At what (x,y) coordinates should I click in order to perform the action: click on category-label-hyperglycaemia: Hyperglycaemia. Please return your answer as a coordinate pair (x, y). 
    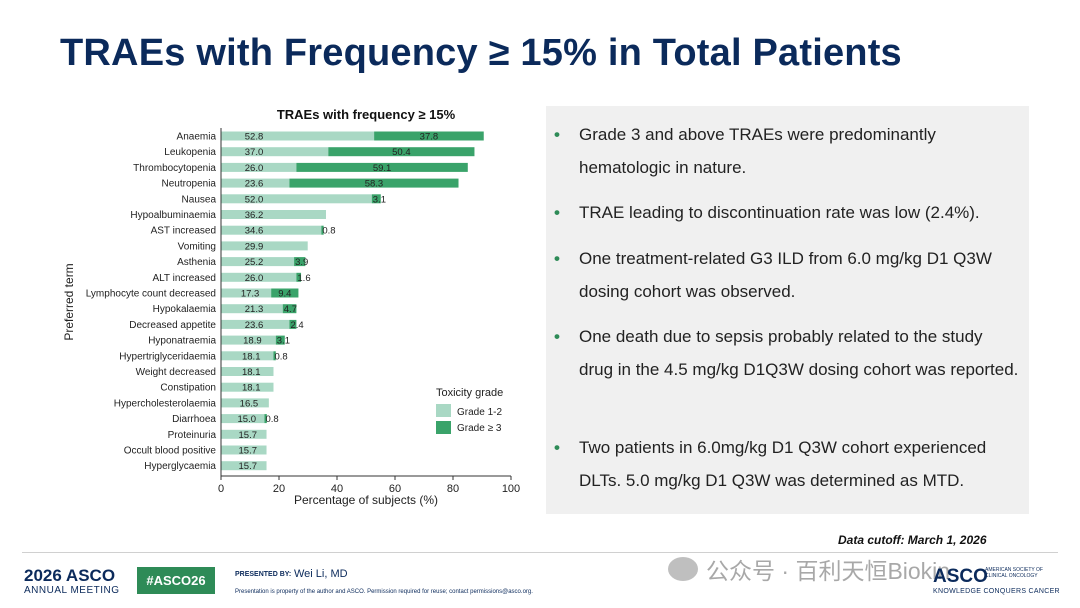
    Looking at the image, I should click on (180, 466).